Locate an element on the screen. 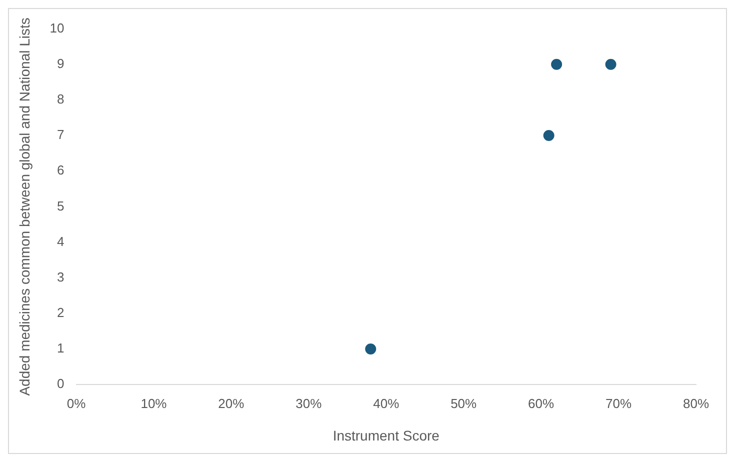  y-tick-label: 1 is located at coordinates (60, 348).